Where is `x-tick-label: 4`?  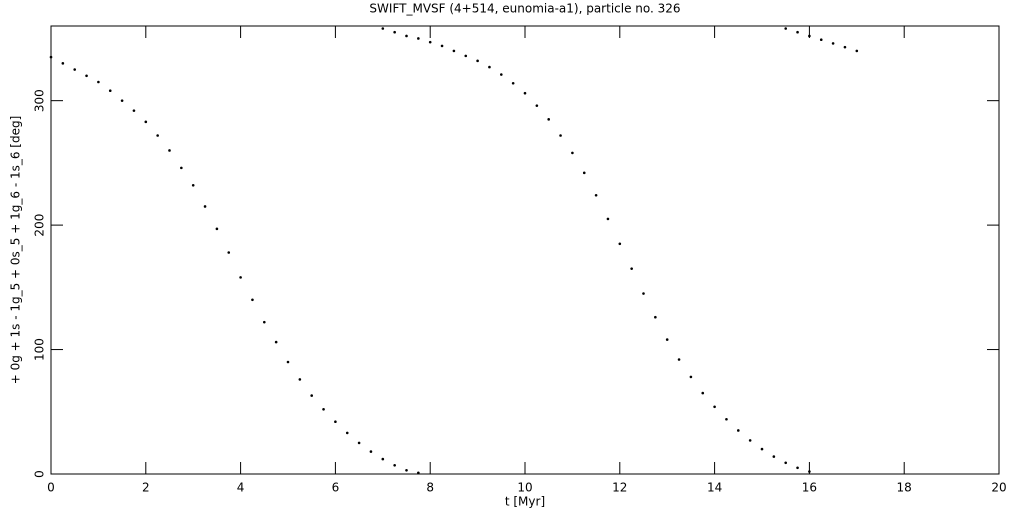
x-tick-label: 4 is located at coordinates (241, 488).